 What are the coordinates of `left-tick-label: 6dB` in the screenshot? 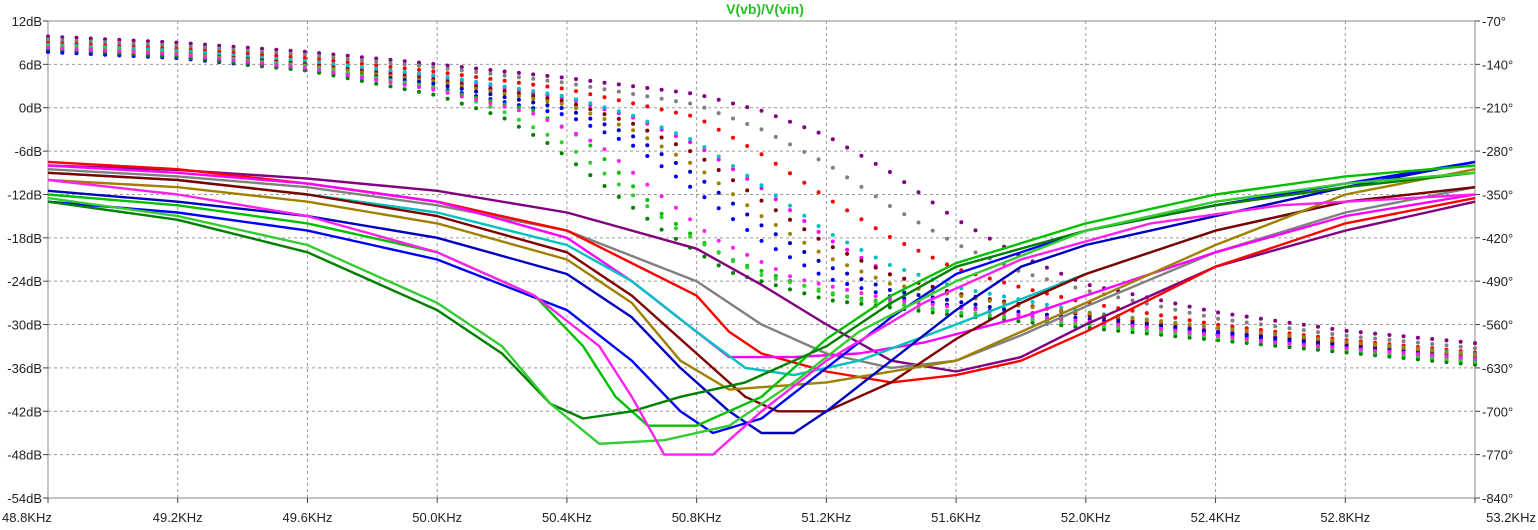 It's located at (30, 64).